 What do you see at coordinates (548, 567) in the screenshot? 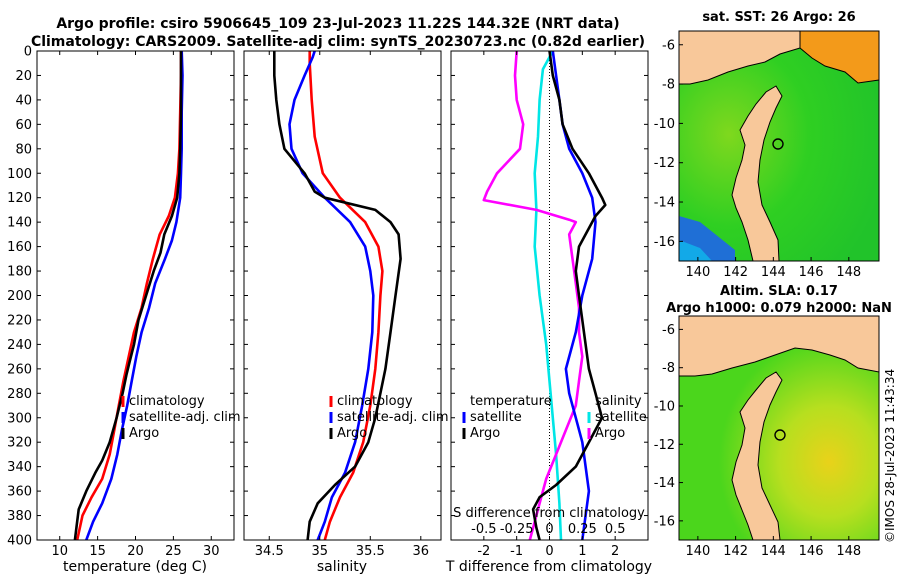
I see `difference-x-label: T difference from climatology` at bounding box center [548, 567].